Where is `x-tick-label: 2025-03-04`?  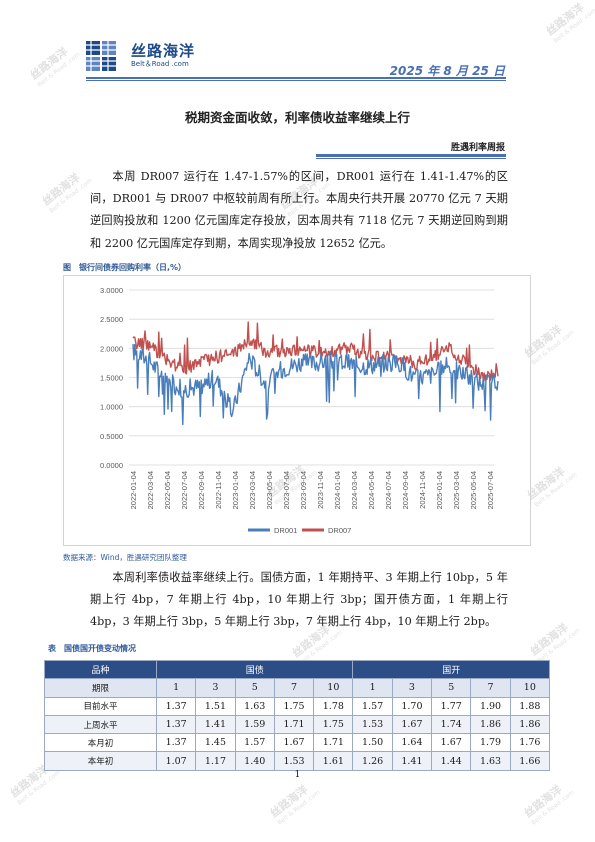 x-tick-label: 2025-03-04 is located at coordinates (456, 490).